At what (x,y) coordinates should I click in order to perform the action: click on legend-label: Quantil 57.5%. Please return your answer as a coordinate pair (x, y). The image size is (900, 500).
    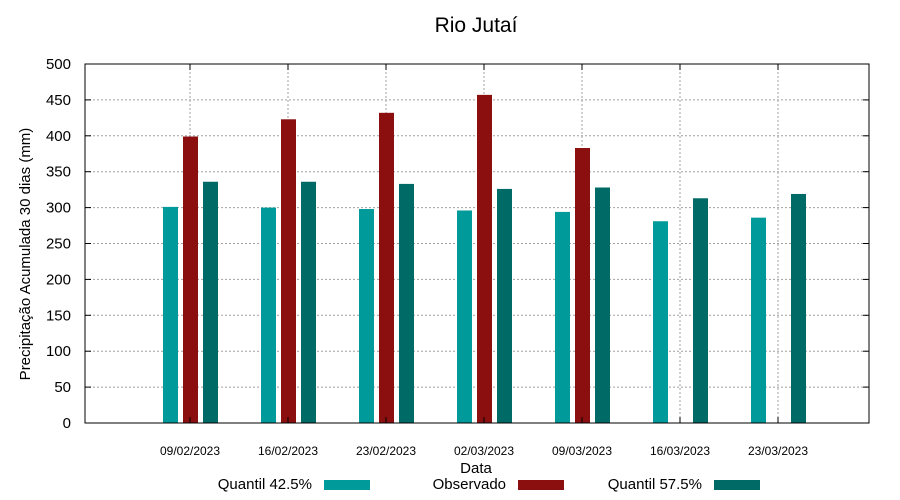
    Looking at the image, I should click on (655, 484).